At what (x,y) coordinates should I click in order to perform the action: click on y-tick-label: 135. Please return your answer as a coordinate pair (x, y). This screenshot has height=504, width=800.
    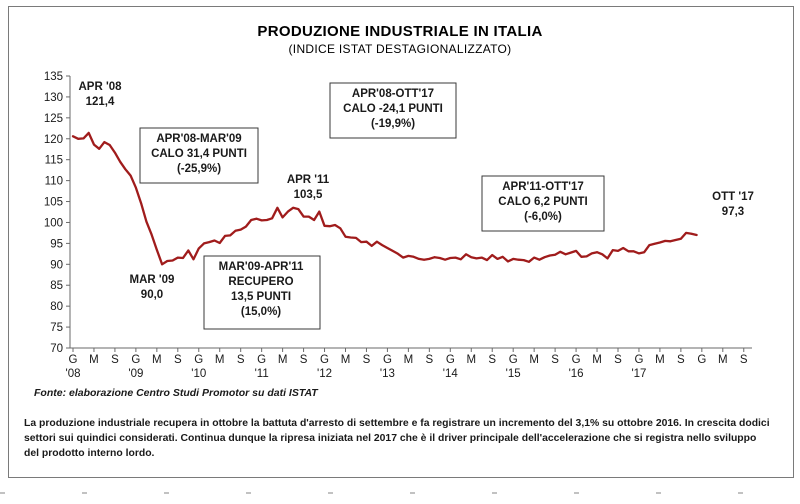
    Looking at the image, I should click on (53, 77).